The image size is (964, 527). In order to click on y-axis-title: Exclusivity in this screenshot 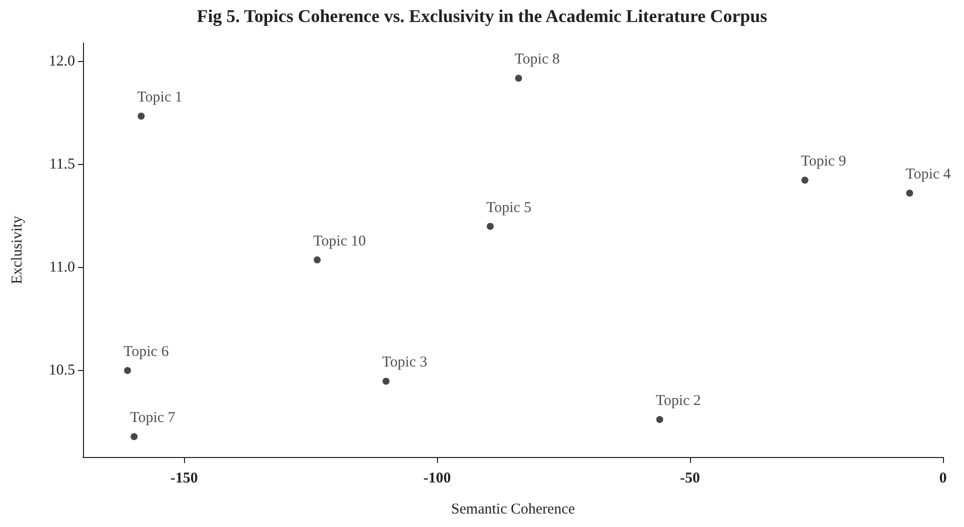, I will do `click(18, 249)`.